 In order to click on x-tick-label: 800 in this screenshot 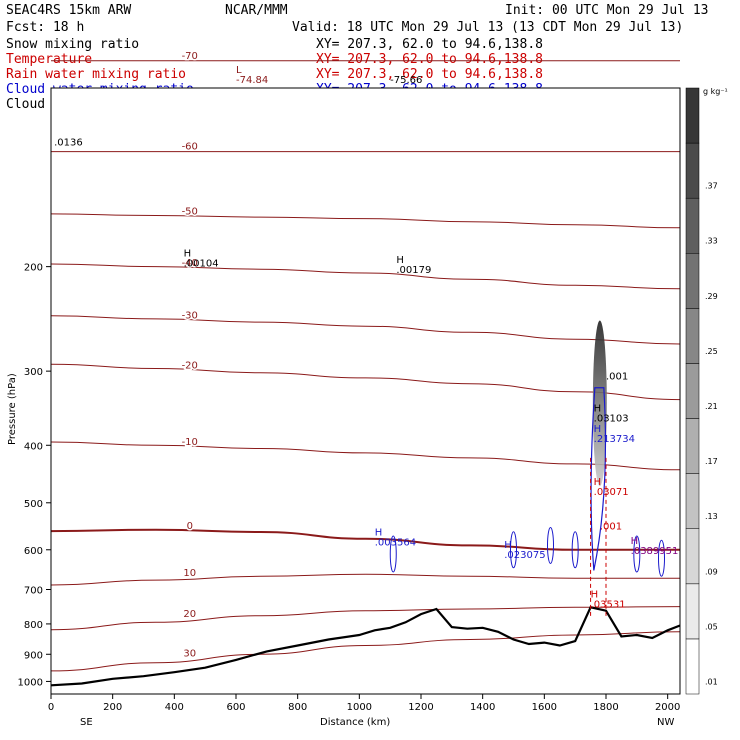, I will do `click(297, 707)`.